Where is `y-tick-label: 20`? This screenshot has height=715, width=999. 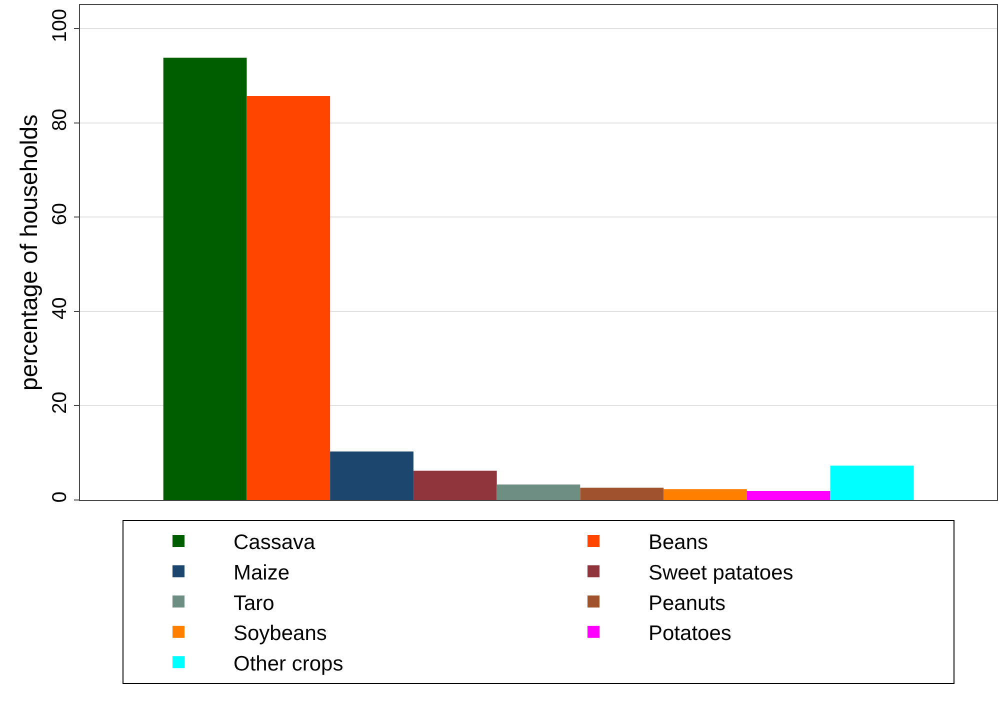
y-tick-label: 20 is located at coordinates (60, 403).